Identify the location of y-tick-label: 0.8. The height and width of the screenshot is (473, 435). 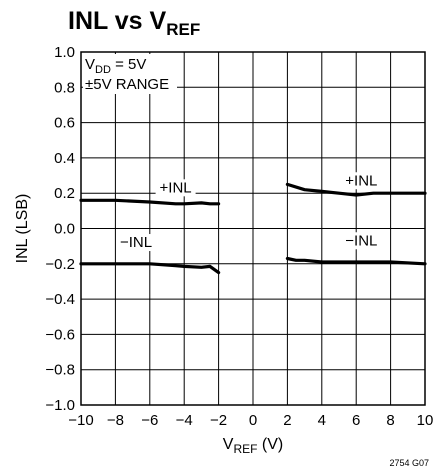
(64, 87).